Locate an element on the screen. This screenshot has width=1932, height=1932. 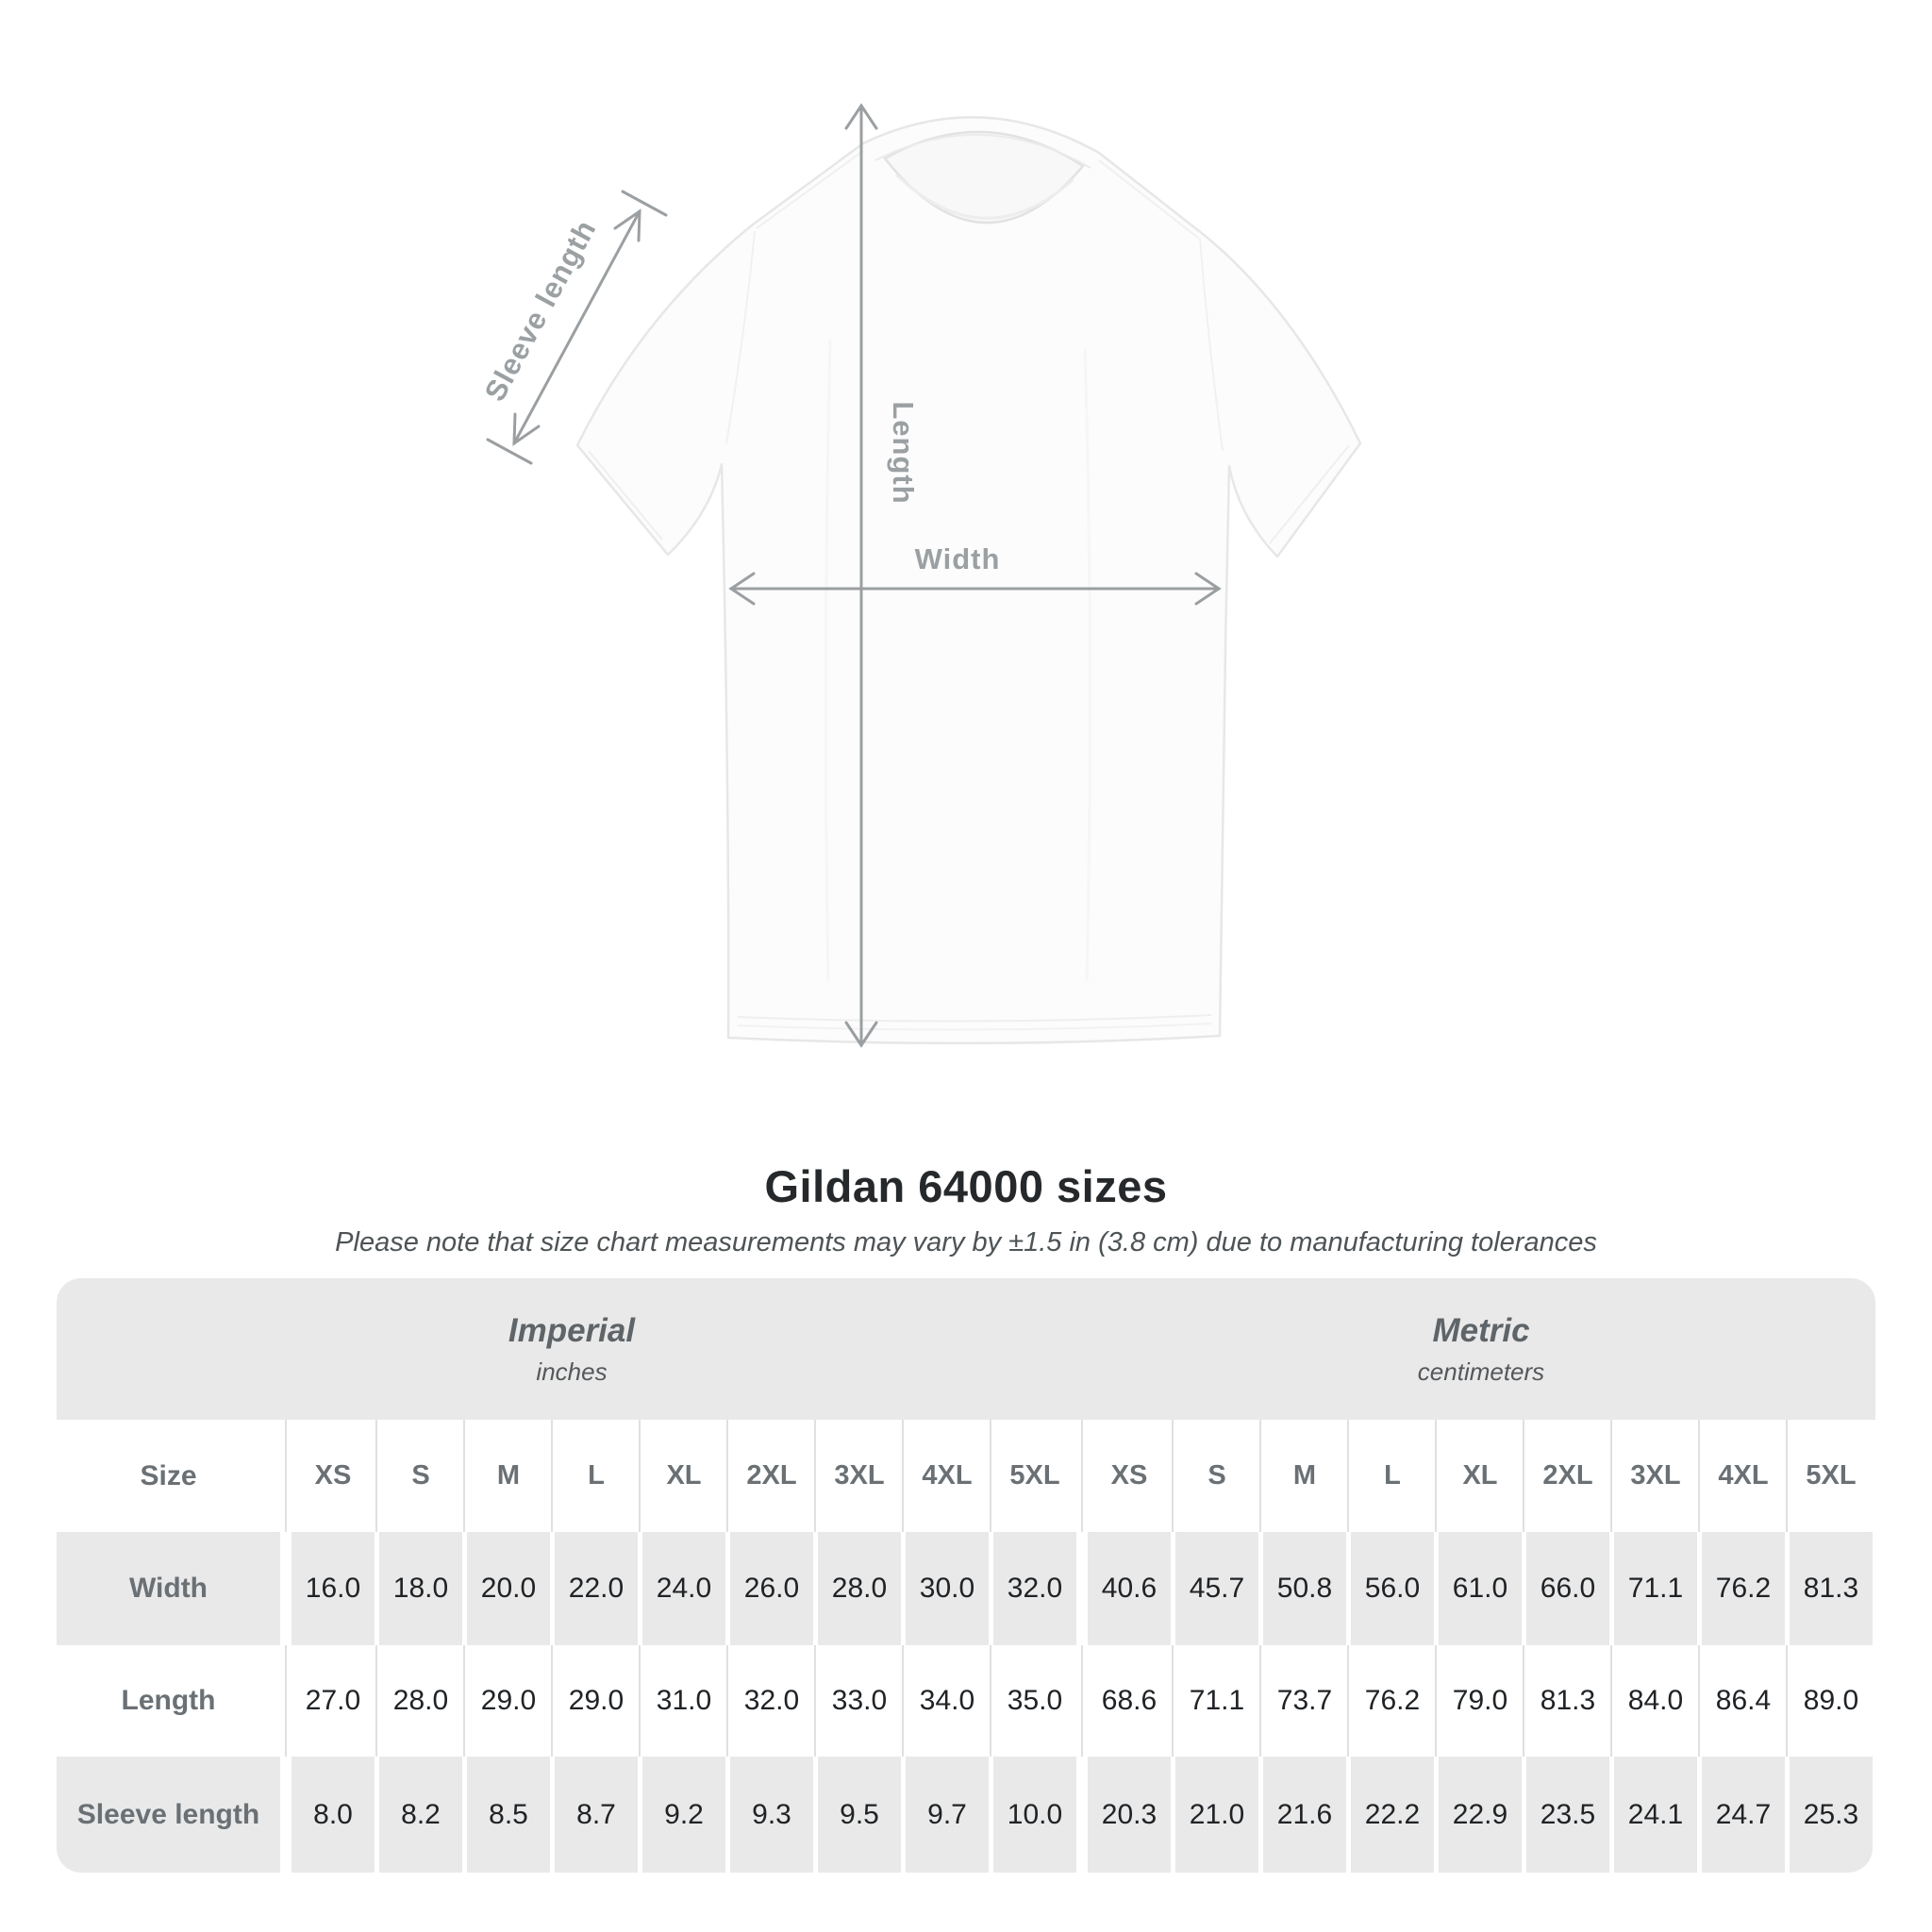
value-cell: 45.7 is located at coordinates (1216, 1589).